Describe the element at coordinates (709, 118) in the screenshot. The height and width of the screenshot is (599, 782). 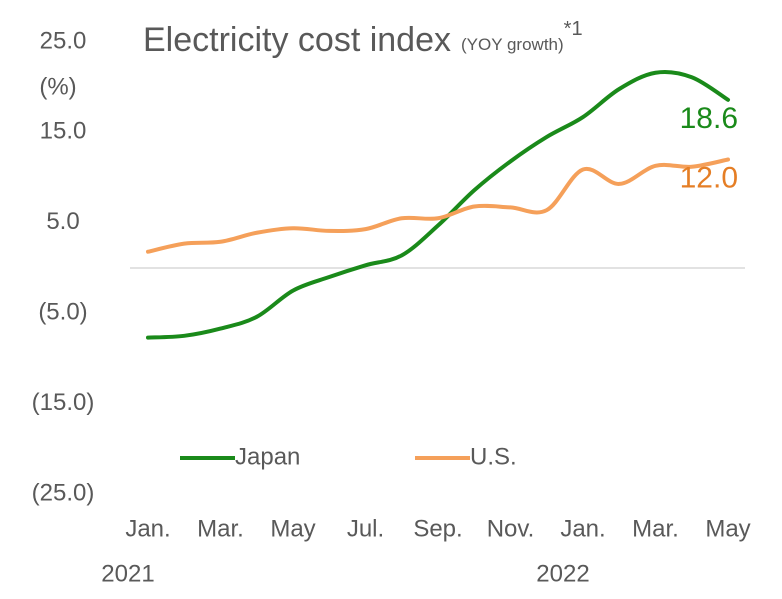
I see `value-label: 18.6` at that location.